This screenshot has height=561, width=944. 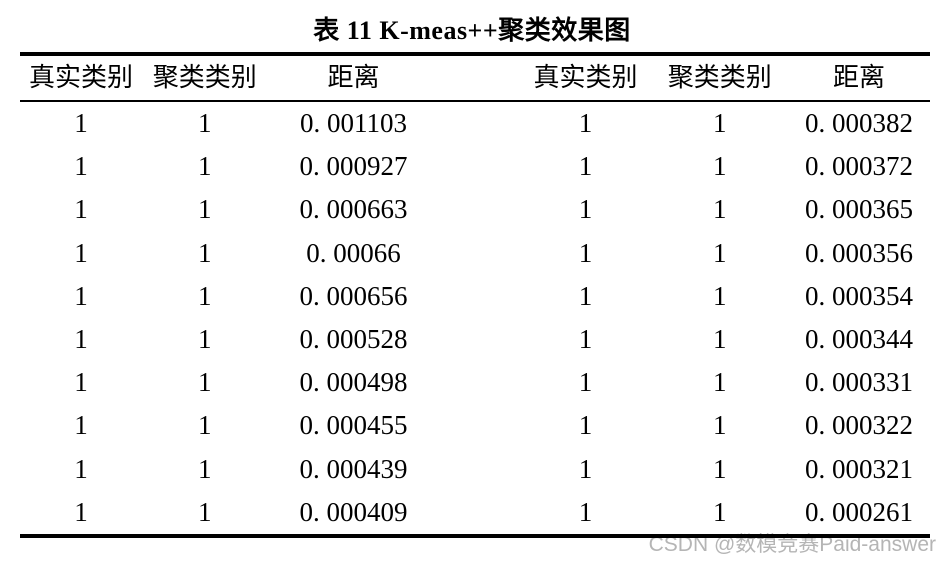 I want to click on cell-distance: 0. 000354, so click(x=858, y=295).